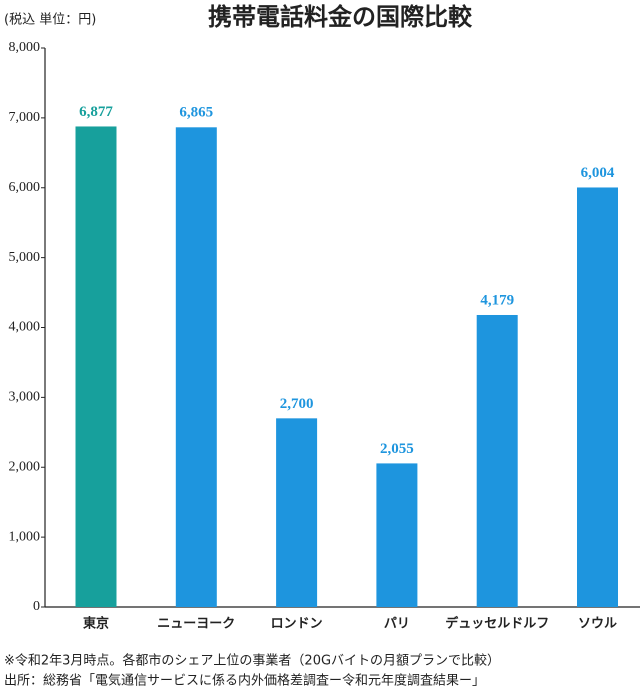 This screenshot has width=640, height=694. I want to click on y-tick-label: 2,000, so click(25, 466).